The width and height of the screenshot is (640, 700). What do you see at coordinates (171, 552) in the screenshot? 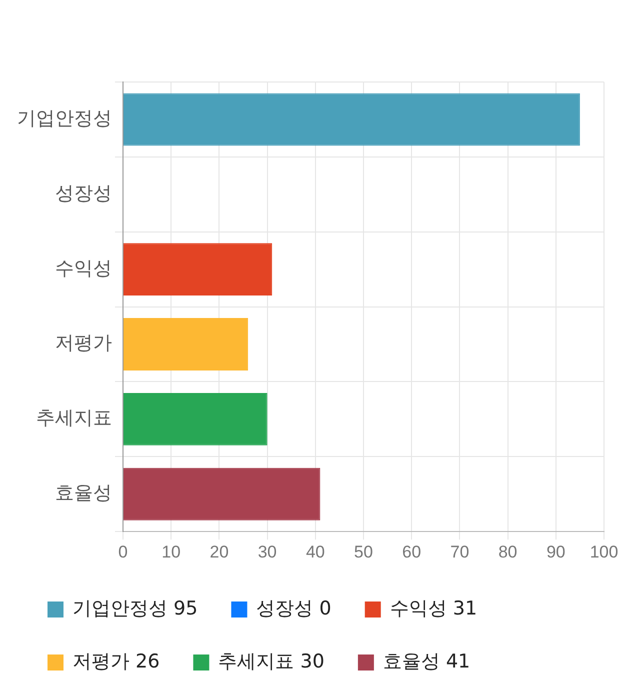
I see `x-tick-label: 10` at bounding box center [171, 552].